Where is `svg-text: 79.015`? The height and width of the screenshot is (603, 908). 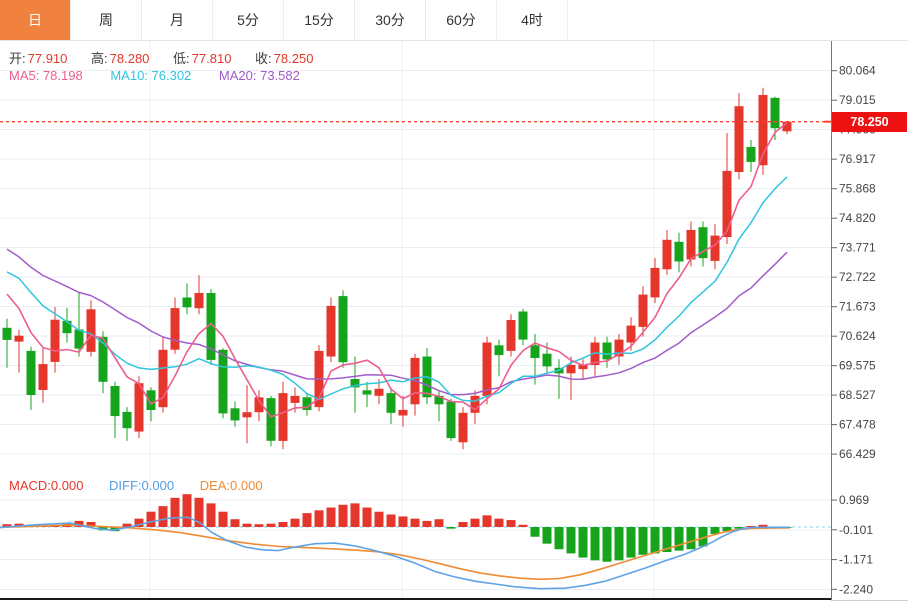
svg-text: 79.015 is located at coordinates (857, 100).